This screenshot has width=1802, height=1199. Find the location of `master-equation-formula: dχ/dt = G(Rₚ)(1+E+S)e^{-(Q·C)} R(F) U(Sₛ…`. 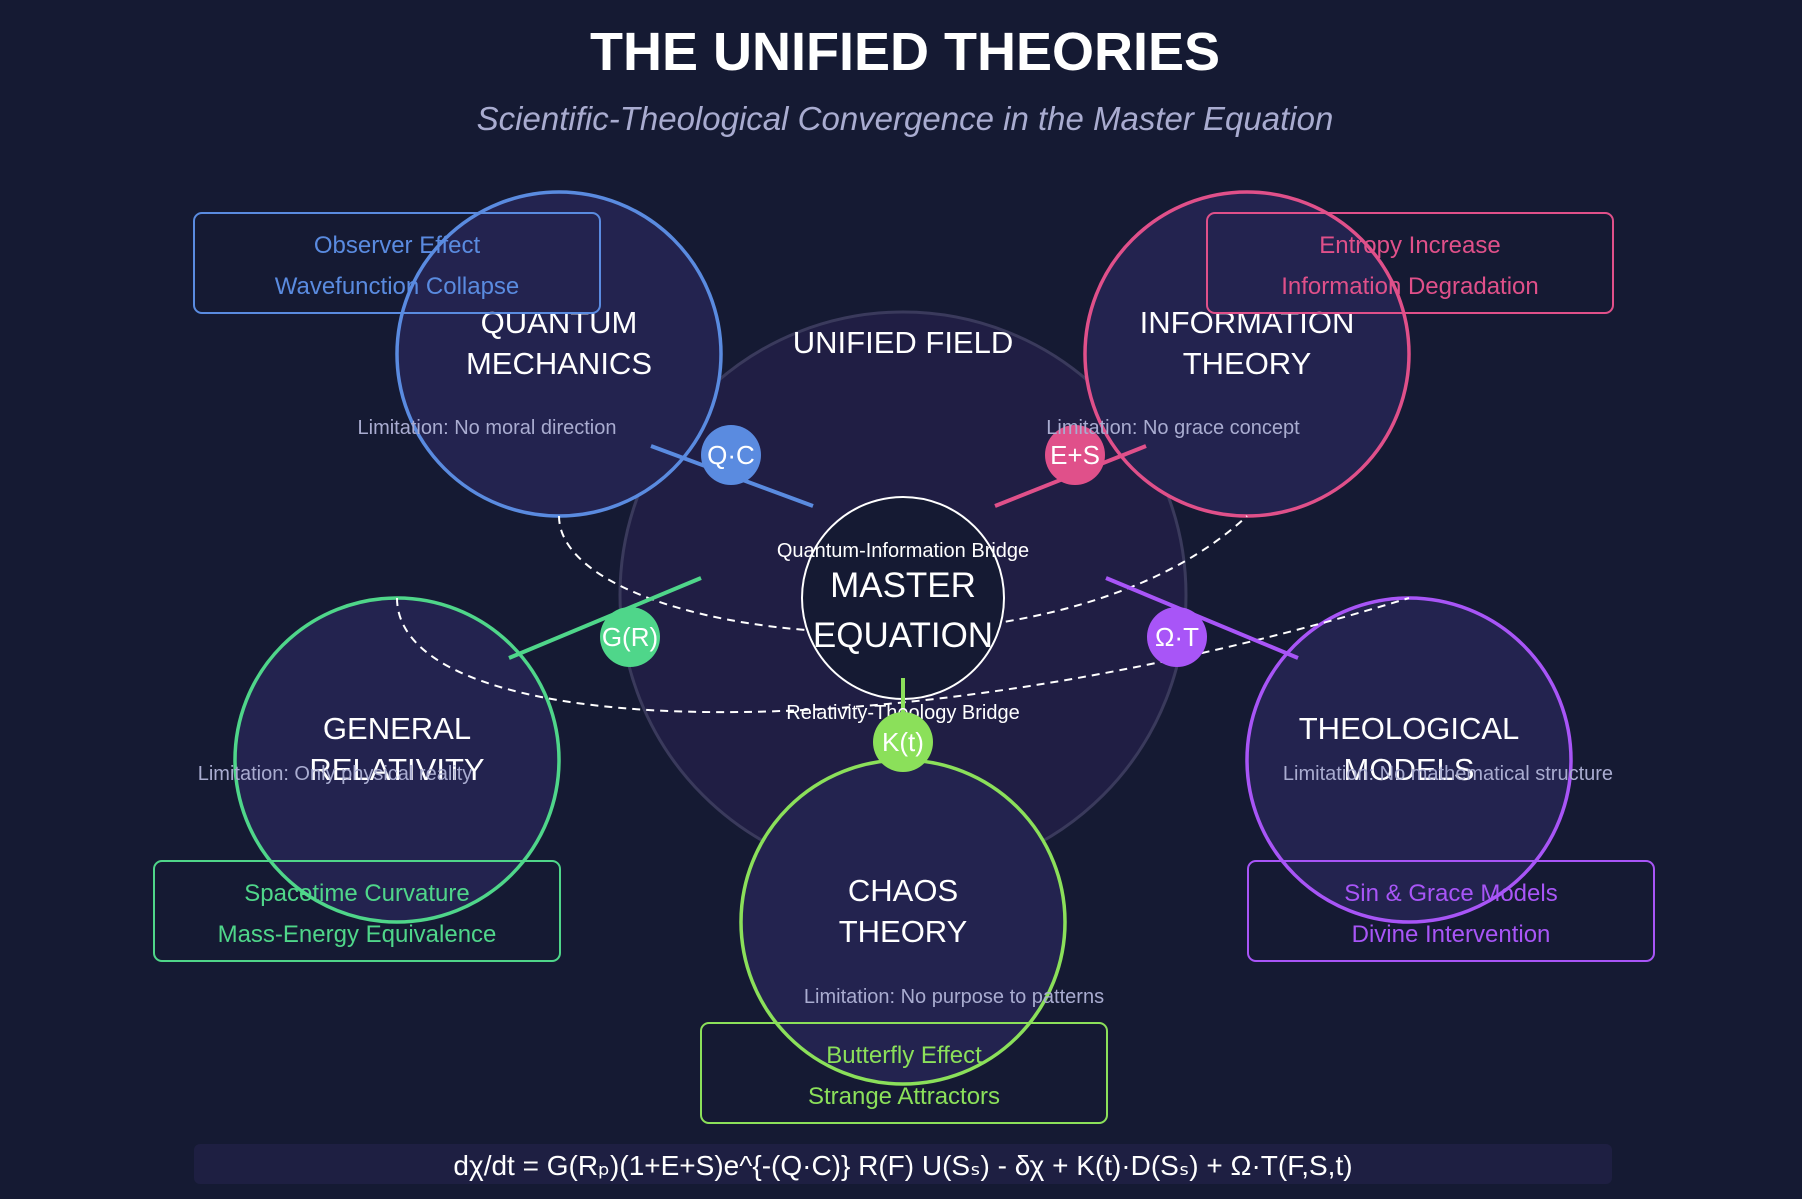

master-equation-formula: dχ/dt = G(Rₚ)(1+E+S)e^{-(Q·C)} R(F) U(Sₛ… is located at coordinates (902, 1165).